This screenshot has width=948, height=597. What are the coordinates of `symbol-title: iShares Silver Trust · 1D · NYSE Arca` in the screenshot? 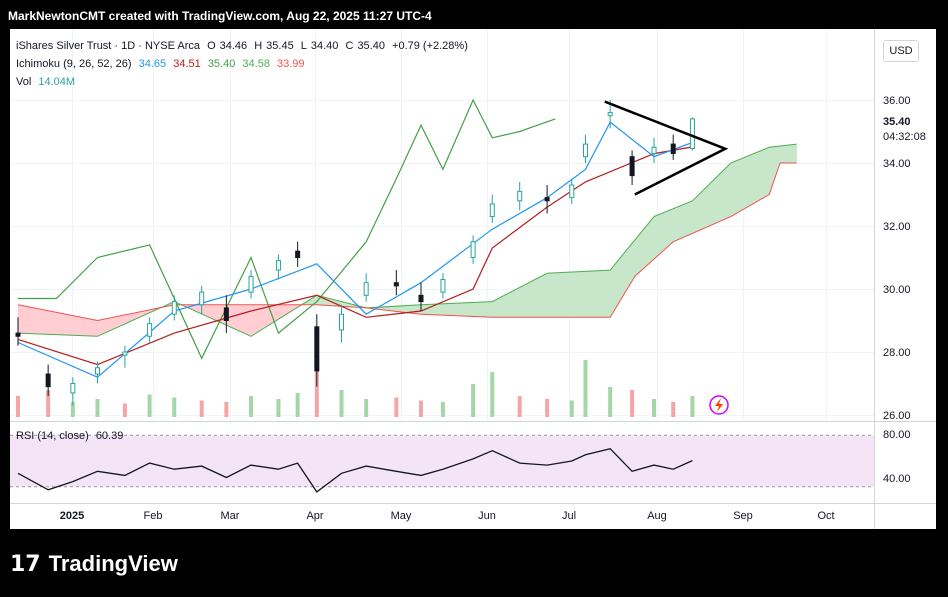 It's located at (108, 46).